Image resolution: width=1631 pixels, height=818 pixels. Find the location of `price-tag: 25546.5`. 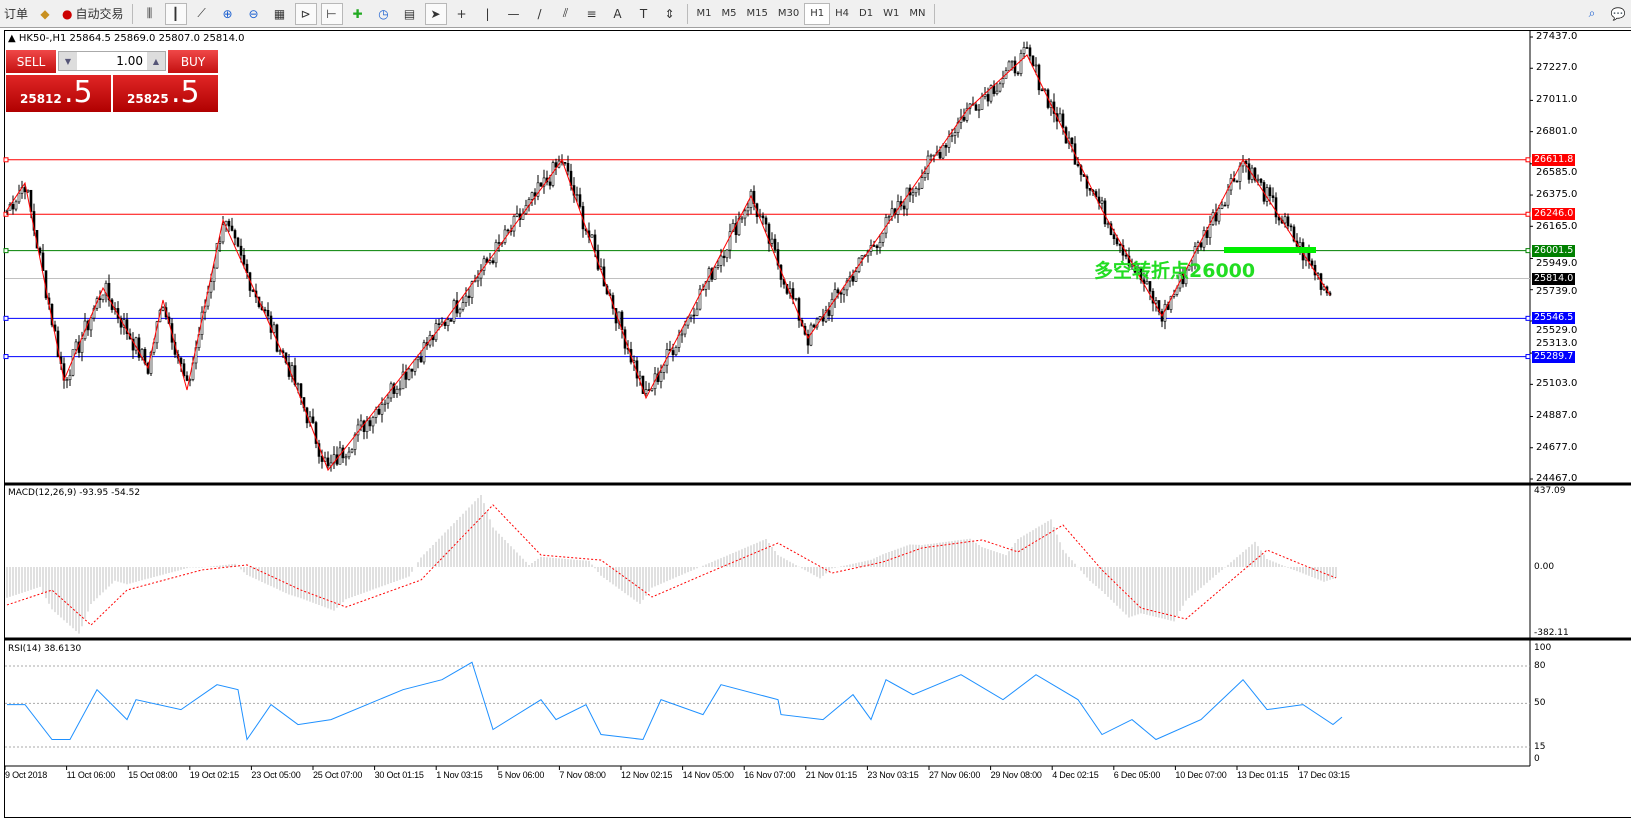

price-tag: 25546.5 is located at coordinates (1554, 318).